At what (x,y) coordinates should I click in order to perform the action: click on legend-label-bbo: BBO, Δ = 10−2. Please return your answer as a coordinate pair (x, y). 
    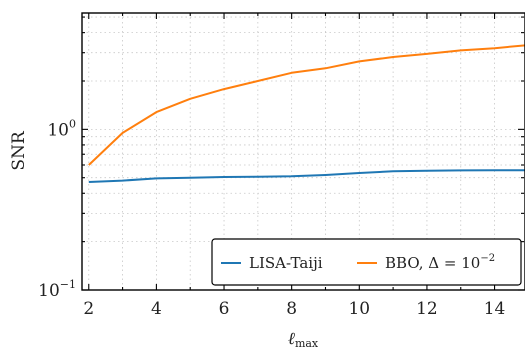
    Looking at the image, I should click on (440, 262).